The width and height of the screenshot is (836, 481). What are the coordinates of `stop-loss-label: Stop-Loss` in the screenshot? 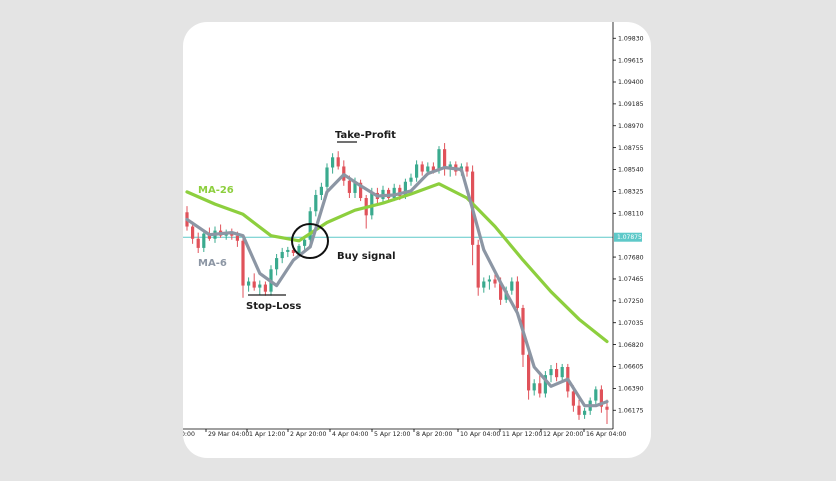 It's located at (273, 306).